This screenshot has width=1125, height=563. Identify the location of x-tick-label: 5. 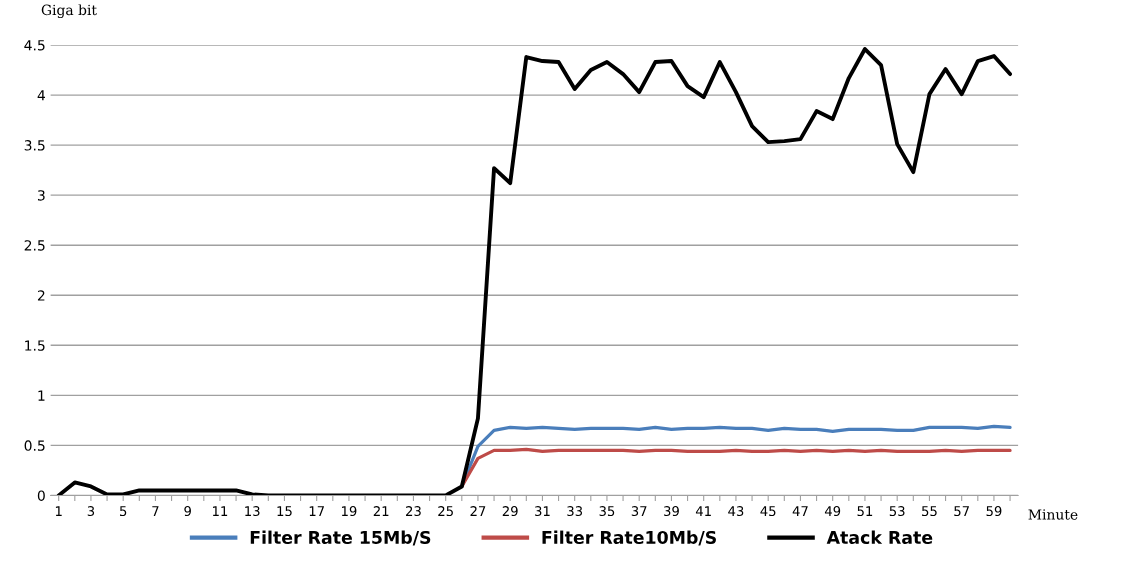
(123, 511).